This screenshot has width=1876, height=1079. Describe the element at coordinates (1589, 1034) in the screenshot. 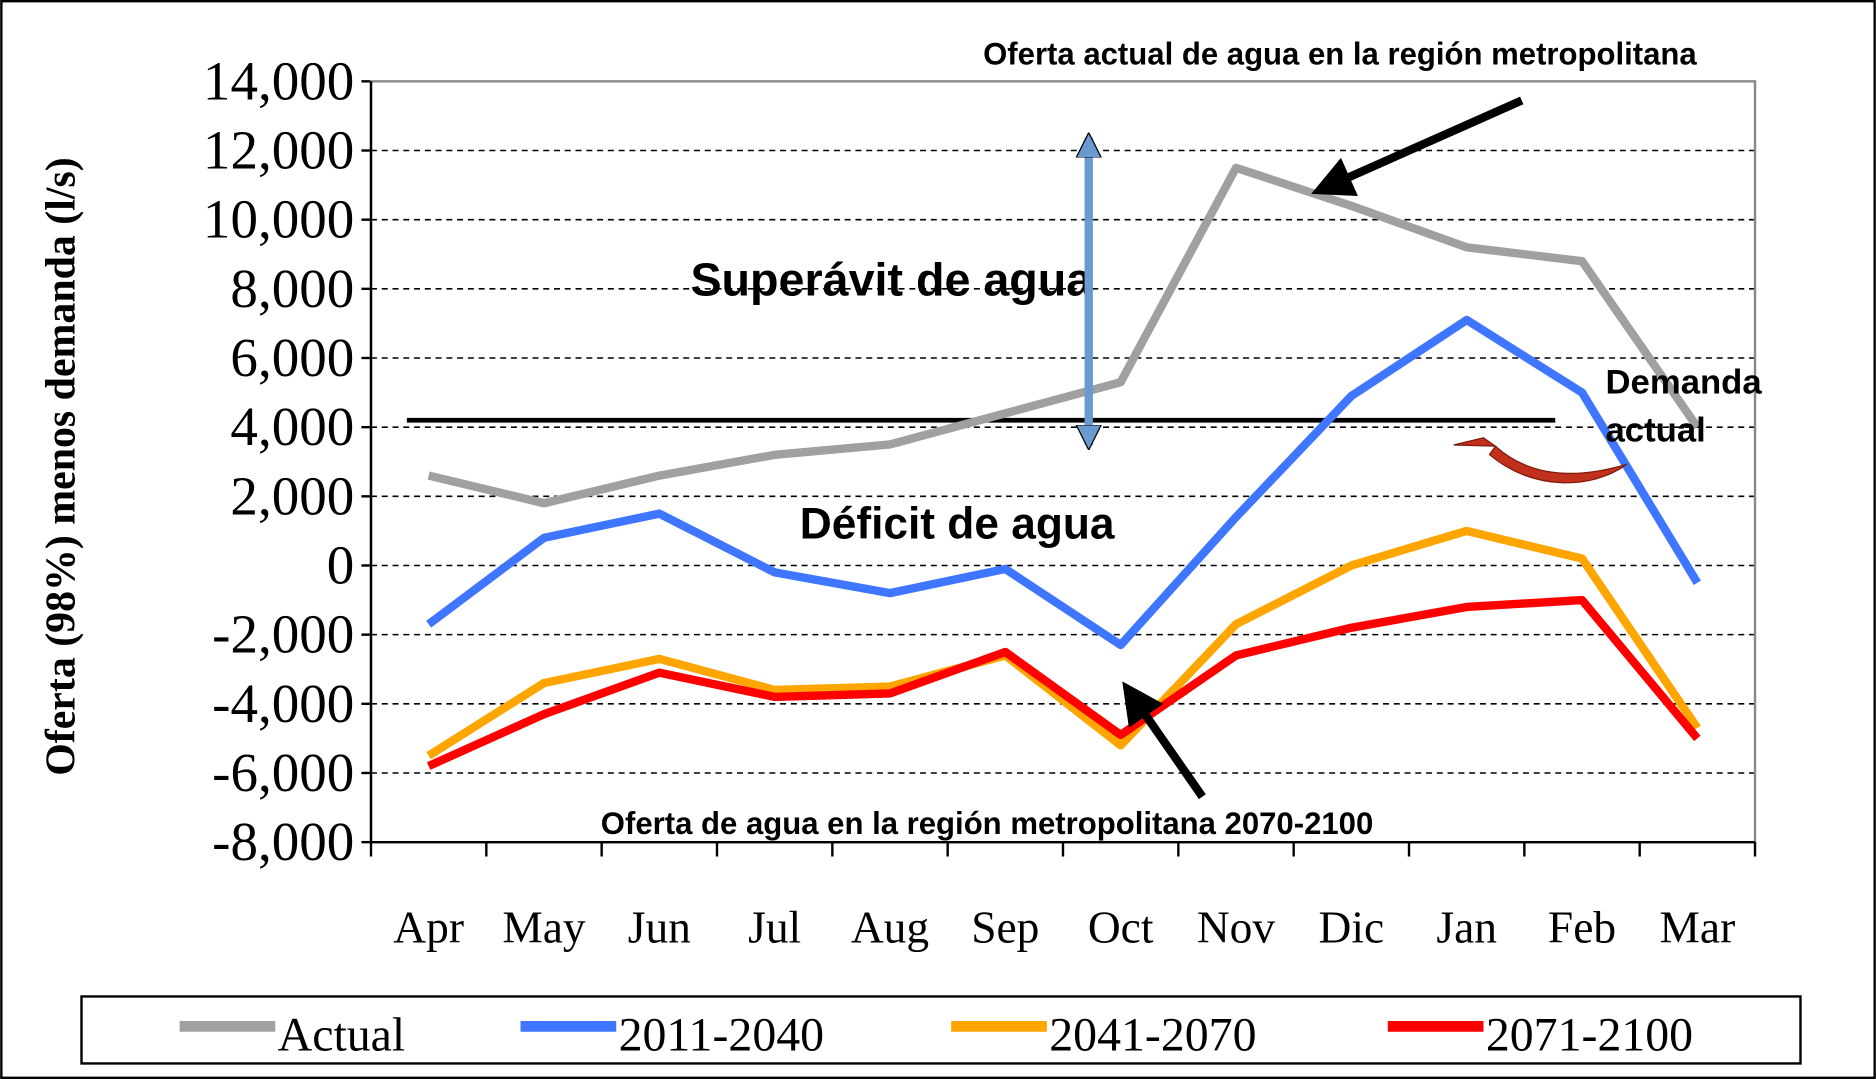

I see `legend-label: 2071-2100` at that location.